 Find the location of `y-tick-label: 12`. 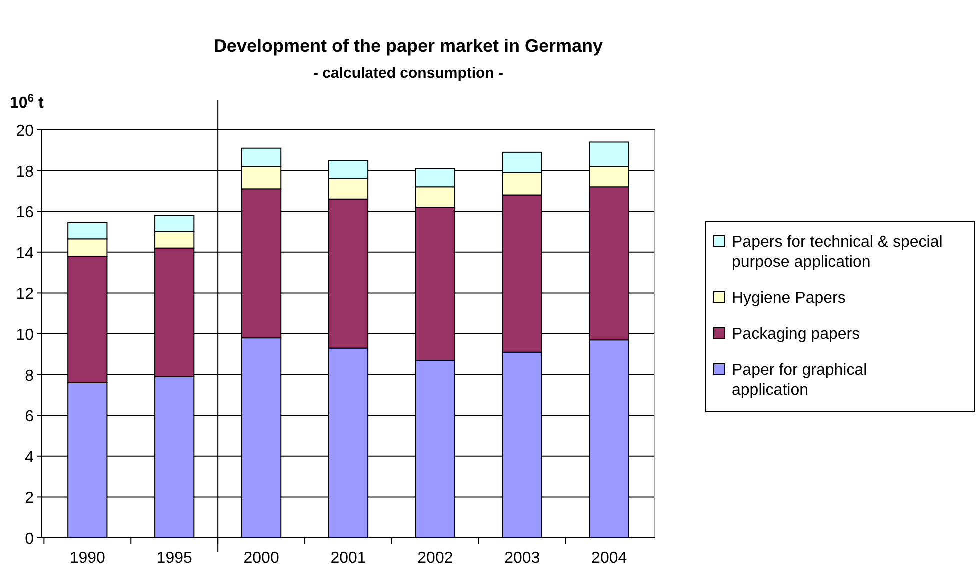

y-tick-label: 12 is located at coordinates (25, 295).